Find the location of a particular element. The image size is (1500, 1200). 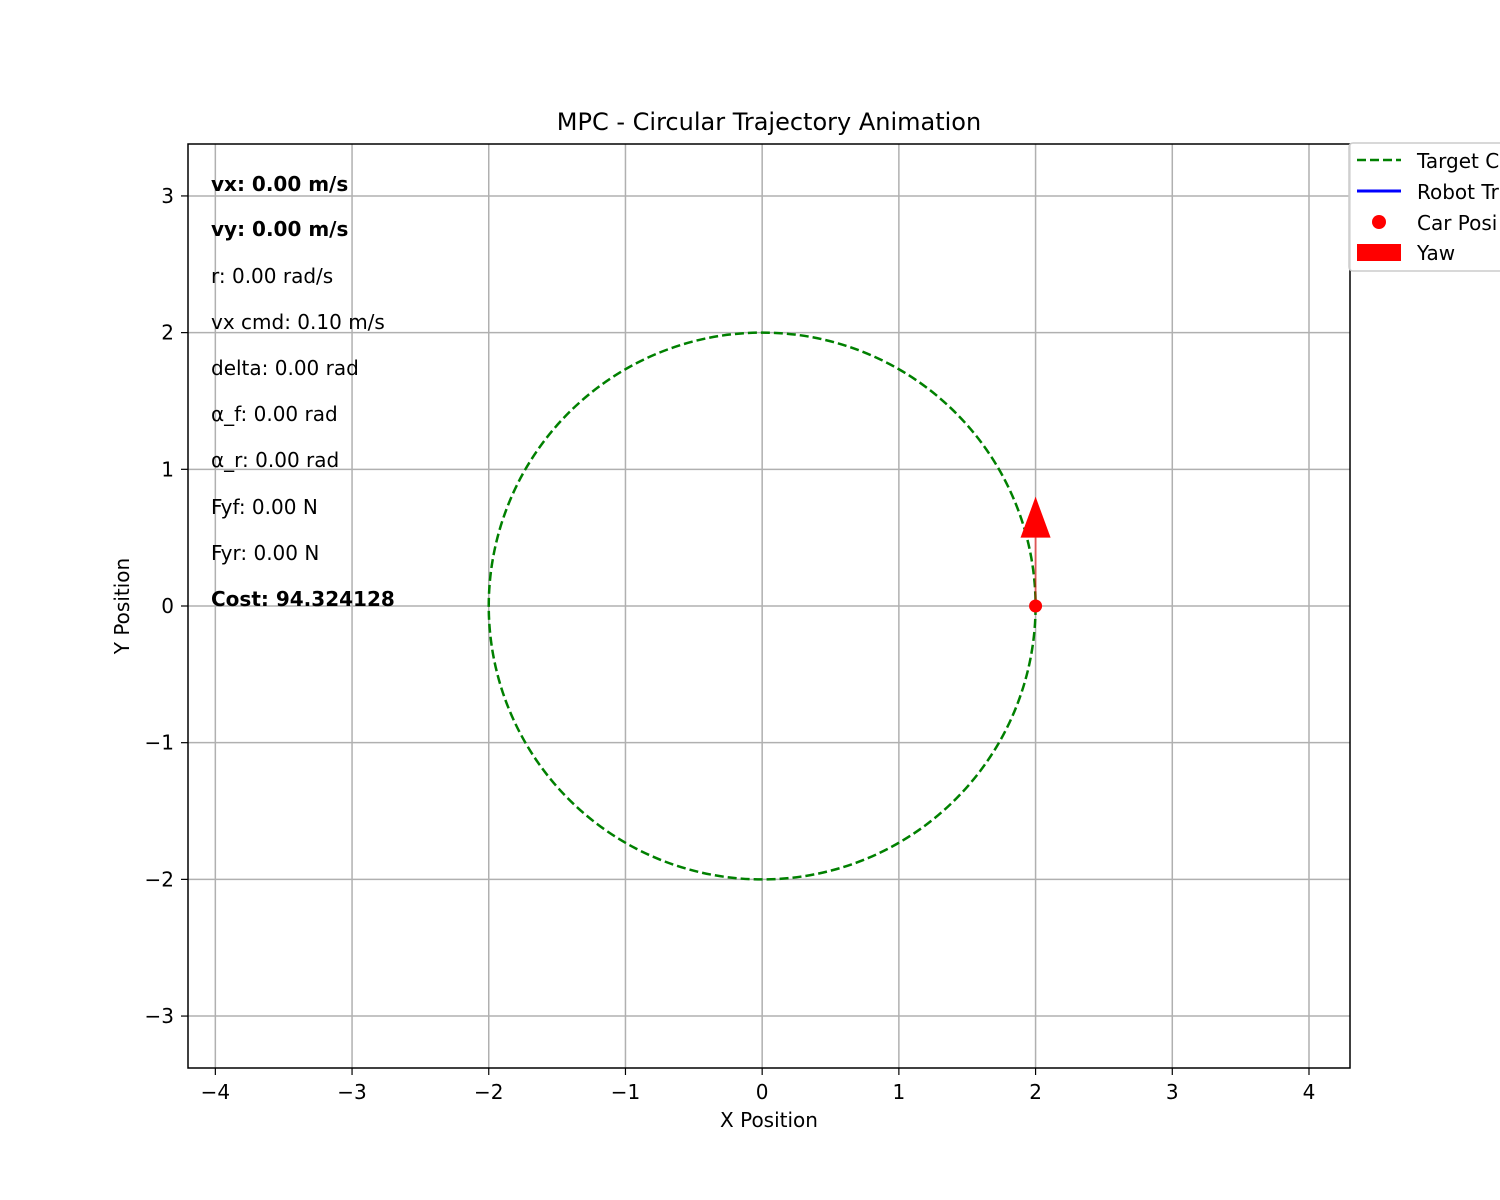

annotation-delta: delta: 0.00 rad is located at coordinates (285, 368).